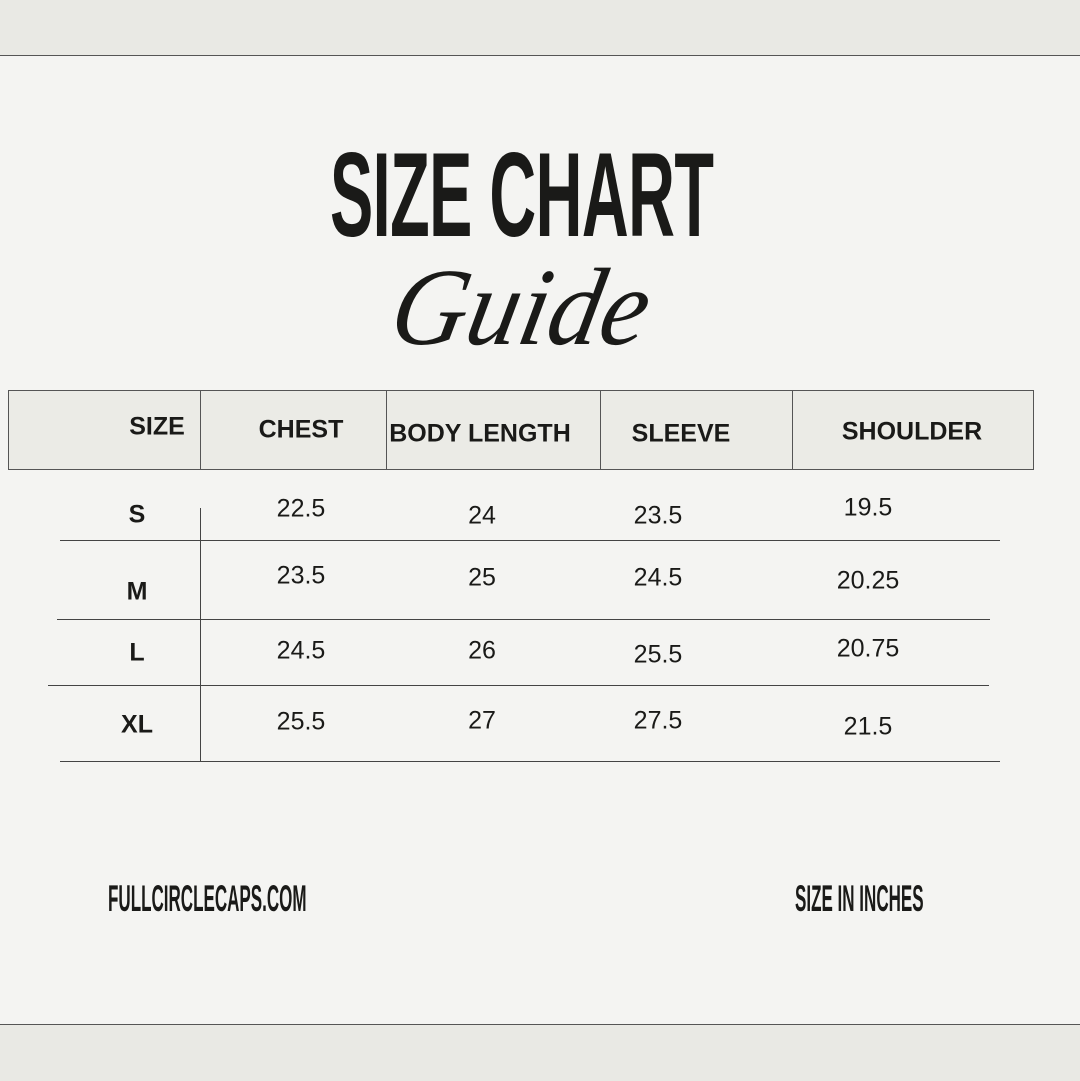  I want to click on column-header: CHEST, so click(301, 429).